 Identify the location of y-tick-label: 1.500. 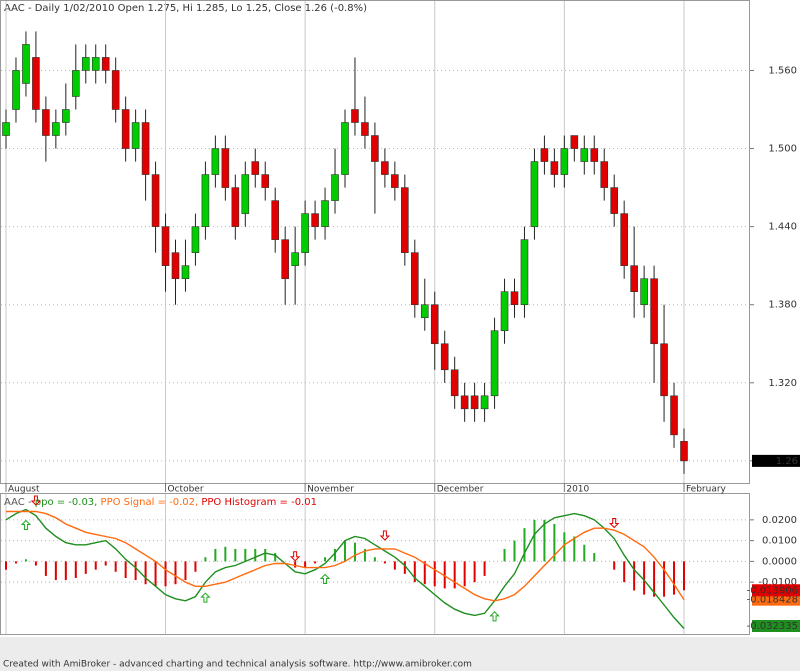
(782, 149).